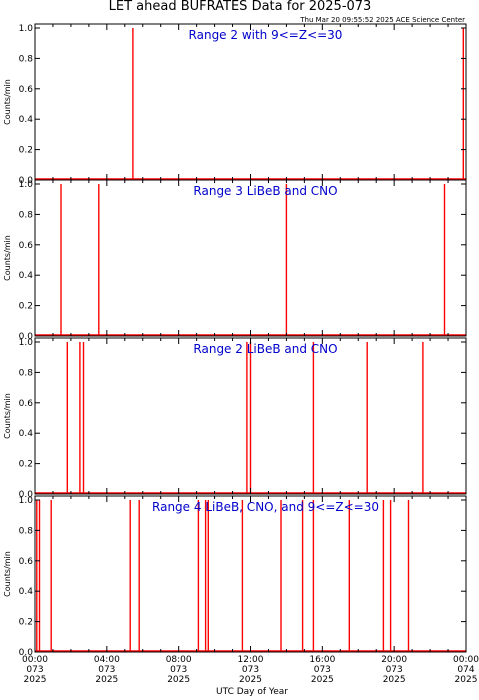 The image size is (479, 700). I want to click on x-tick-label-time: 08:00, so click(179, 660).